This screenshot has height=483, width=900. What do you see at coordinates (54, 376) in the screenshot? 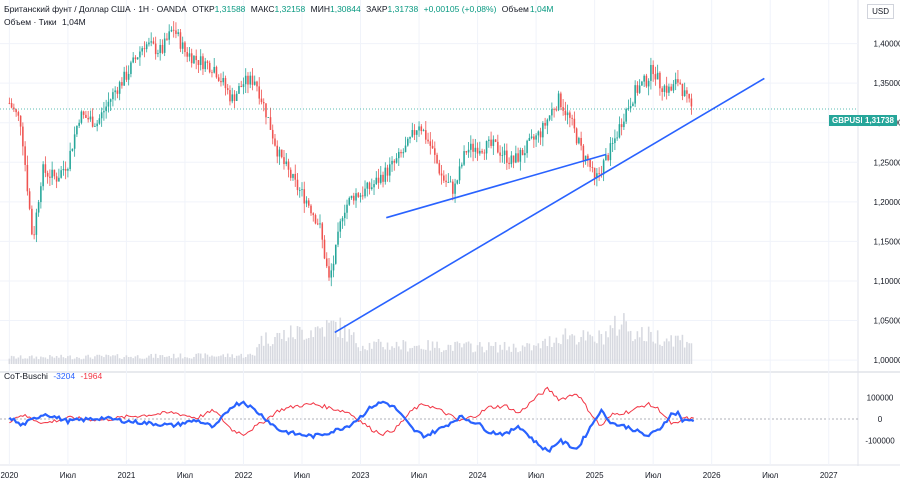
I see `cot-legend: CoT-Buschi -3204 -1964` at bounding box center [54, 376].